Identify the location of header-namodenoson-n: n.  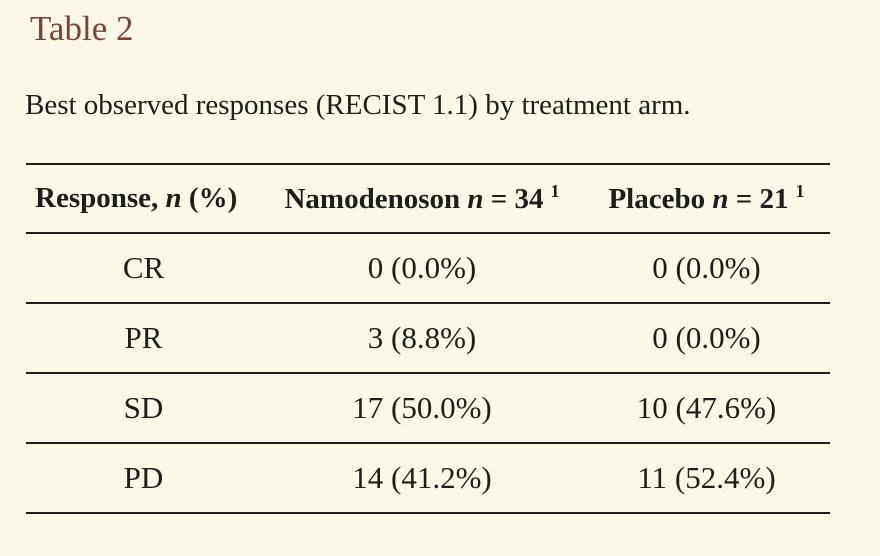
(475, 199).